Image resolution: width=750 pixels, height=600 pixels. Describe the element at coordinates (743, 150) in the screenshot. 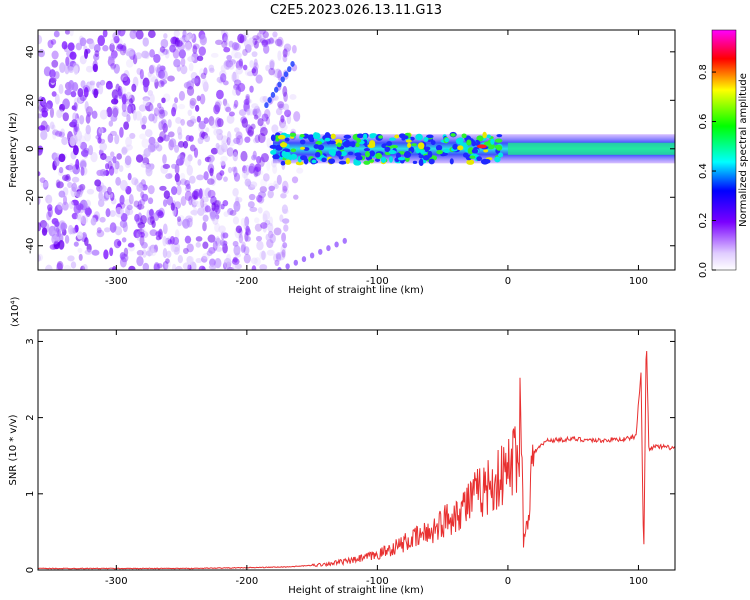

I see `colorbar-label: Normalized spectral amplitude` at that location.